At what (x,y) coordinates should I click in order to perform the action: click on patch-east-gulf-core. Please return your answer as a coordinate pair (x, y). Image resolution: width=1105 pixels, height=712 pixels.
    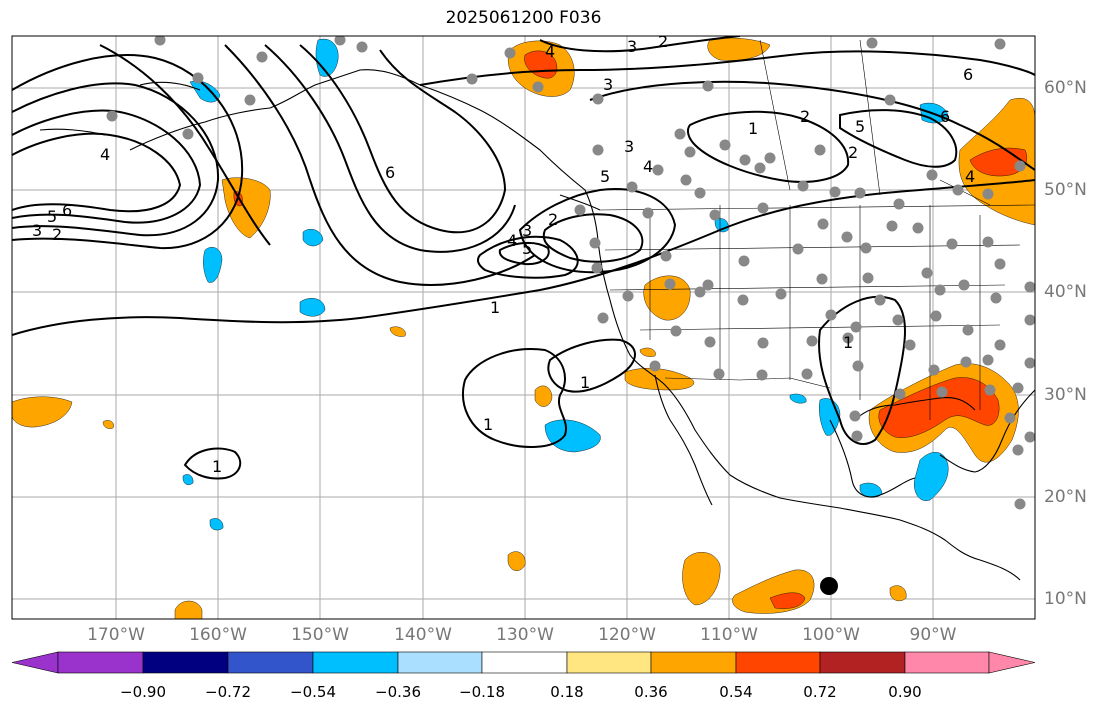
    Looking at the image, I should click on (939, 407).